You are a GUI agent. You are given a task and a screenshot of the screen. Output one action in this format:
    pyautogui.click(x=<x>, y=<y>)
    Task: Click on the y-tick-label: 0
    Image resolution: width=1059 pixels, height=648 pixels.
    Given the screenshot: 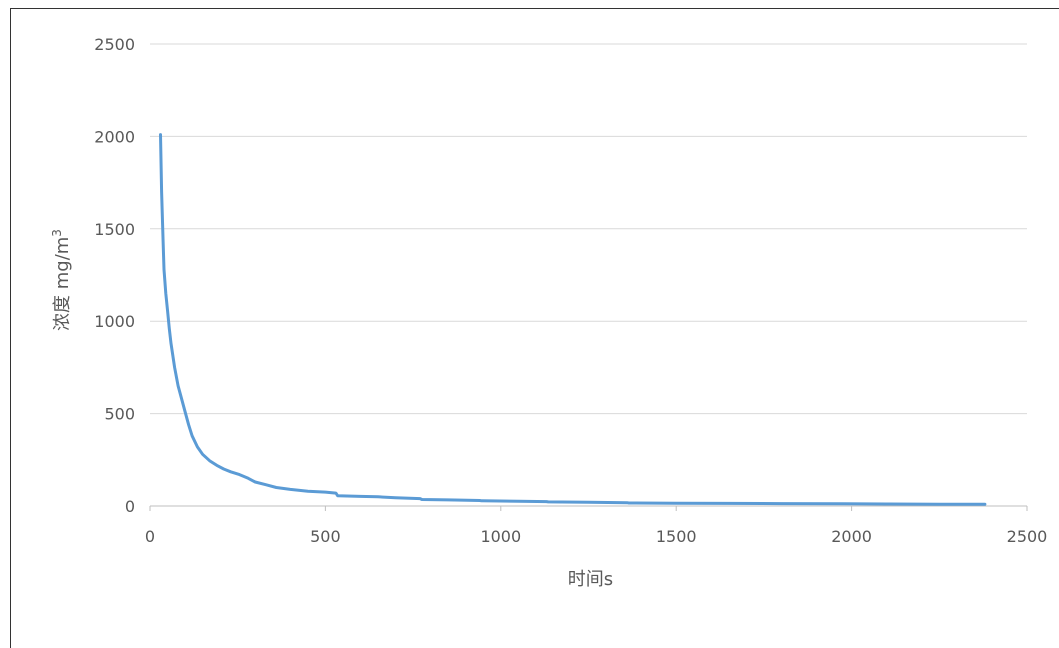 What is the action you would take?
    pyautogui.click(x=130, y=506)
    